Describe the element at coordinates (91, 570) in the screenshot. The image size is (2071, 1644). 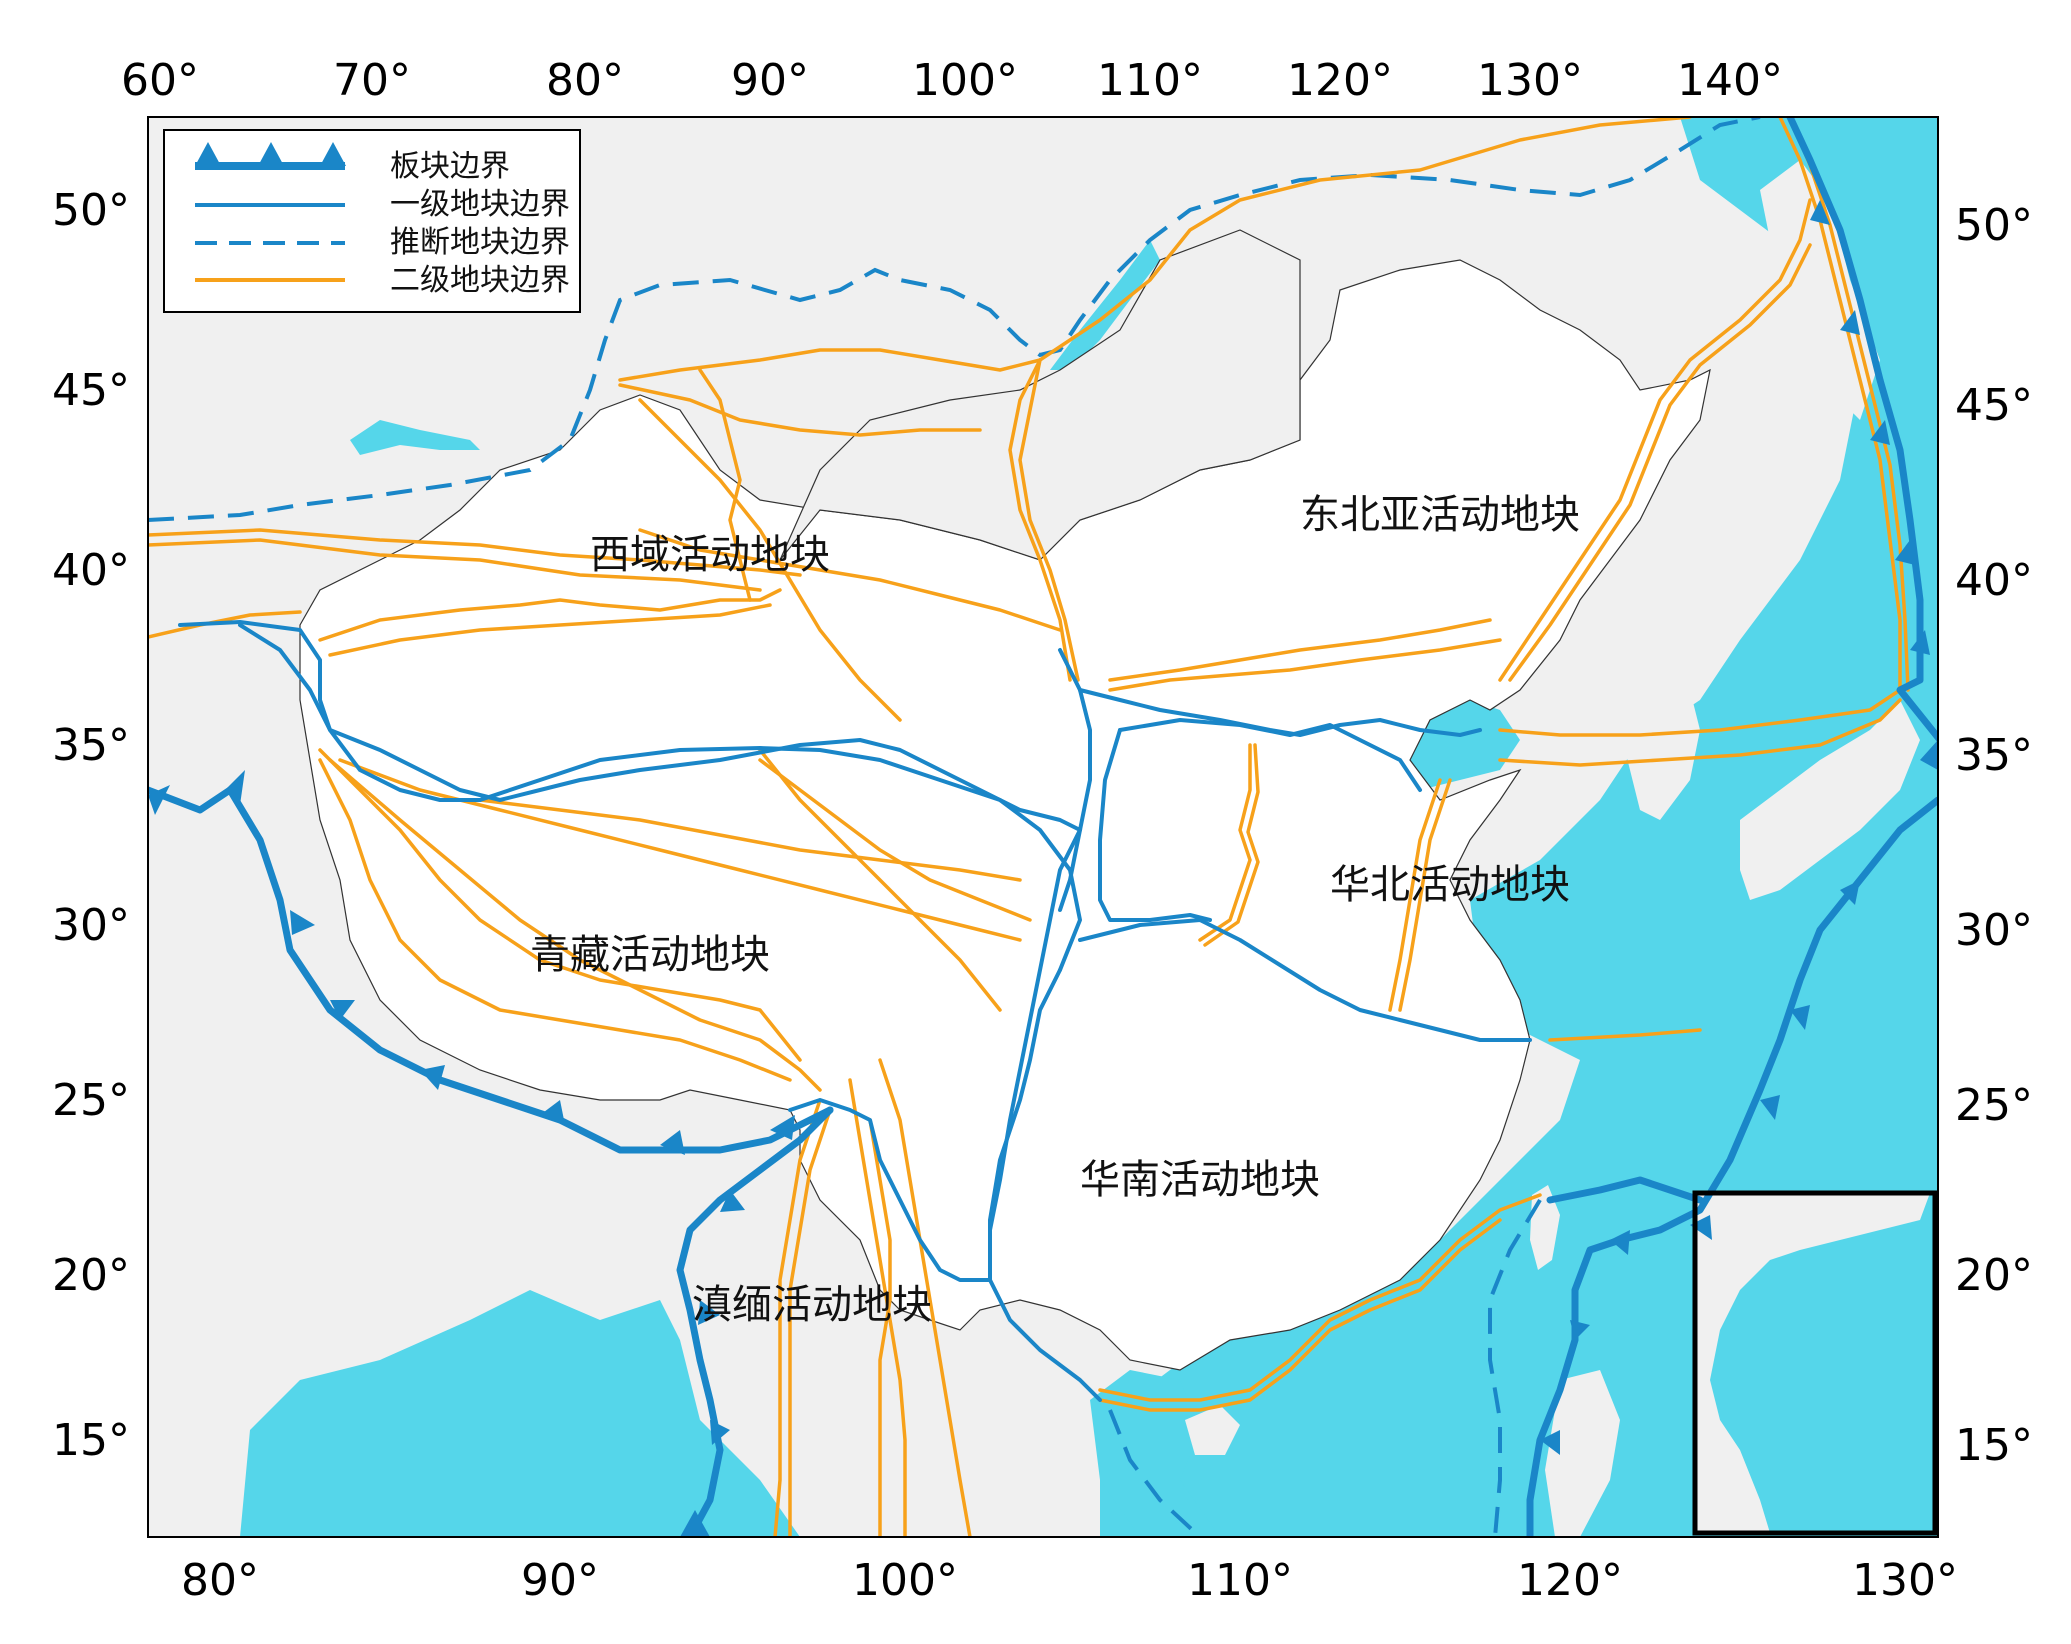
I see `left-tick-label: 40°` at that location.